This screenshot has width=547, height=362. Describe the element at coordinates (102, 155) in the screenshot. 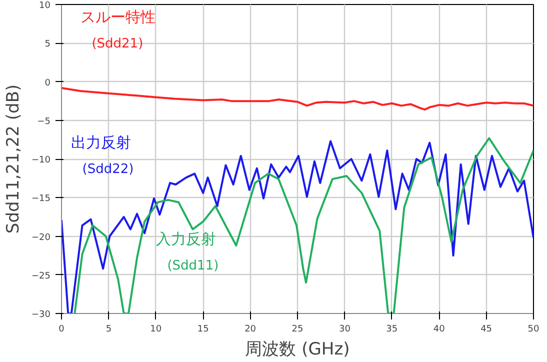

I see `series-label: 出力反射 (Sdd22)` at that location.